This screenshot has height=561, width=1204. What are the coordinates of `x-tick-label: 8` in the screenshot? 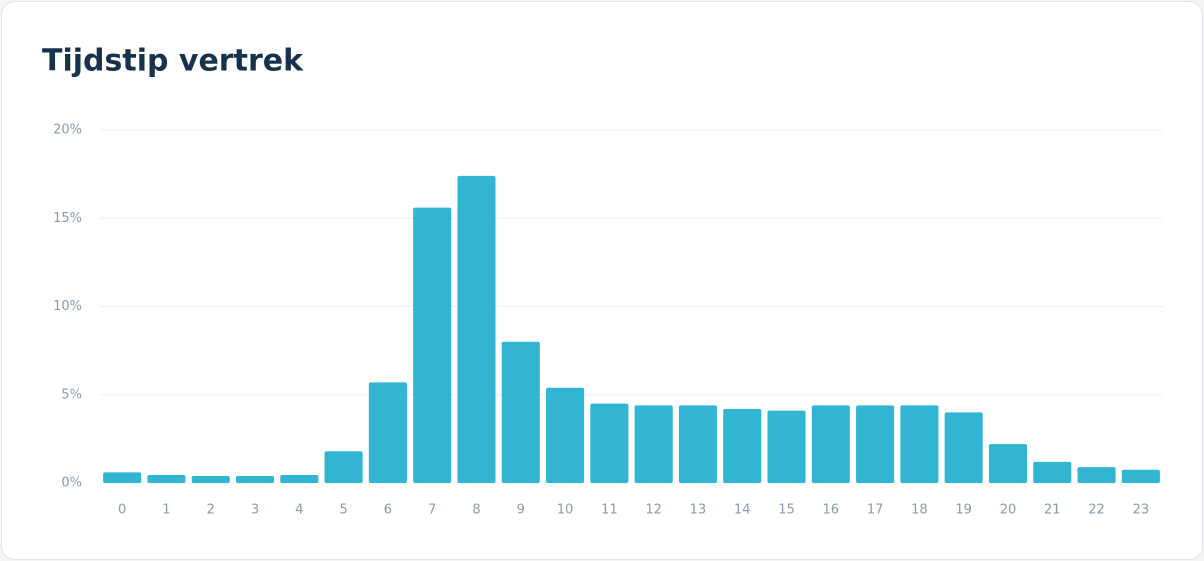 It's located at (476, 510).